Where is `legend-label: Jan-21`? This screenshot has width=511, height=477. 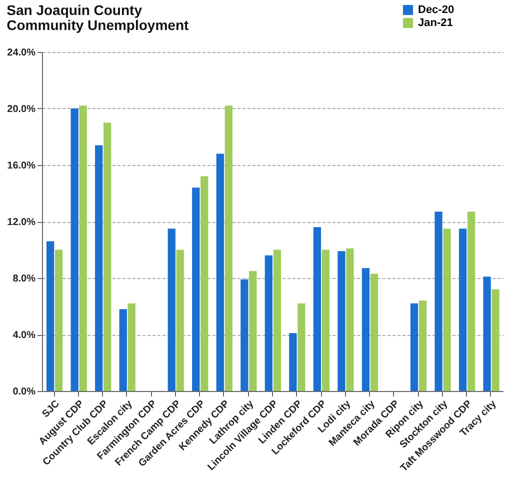
legend-label: Jan-21 is located at coordinates (435, 23).